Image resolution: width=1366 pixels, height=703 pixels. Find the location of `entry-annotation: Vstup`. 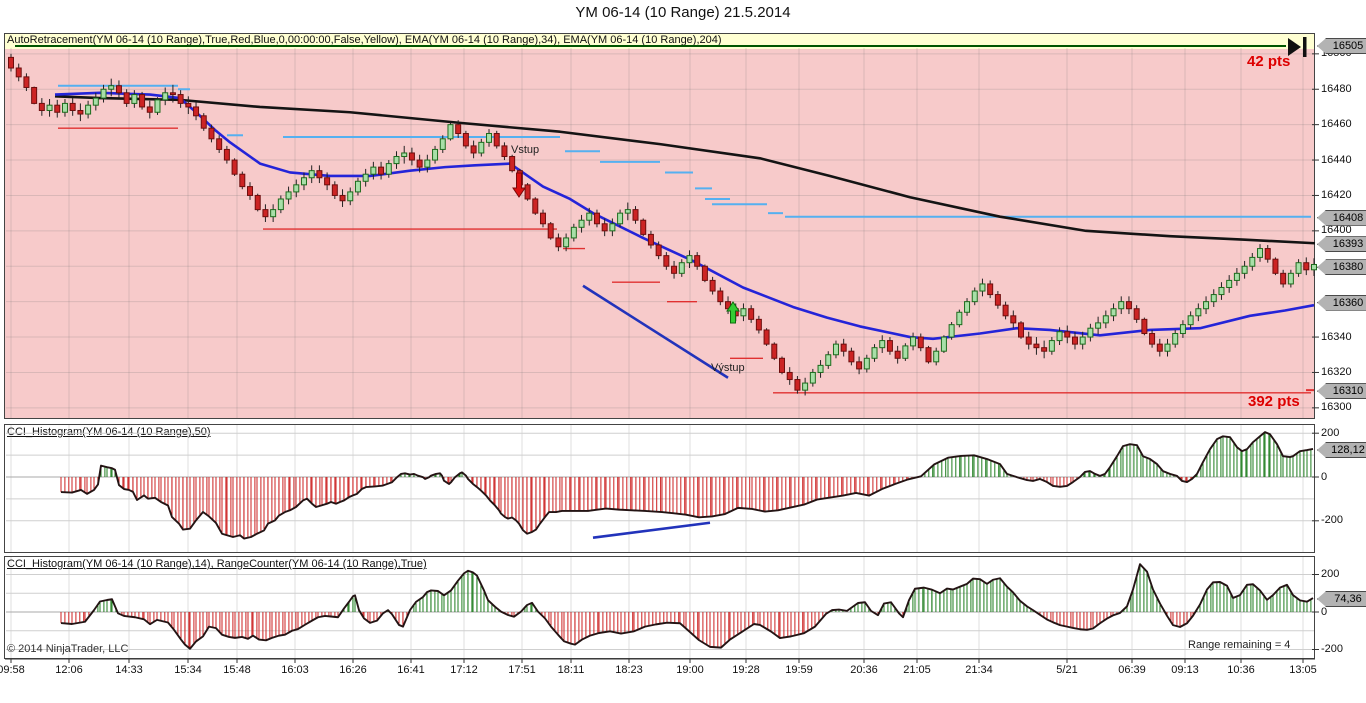

entry-annotation: Vstup is located at coordinates (525, 150).